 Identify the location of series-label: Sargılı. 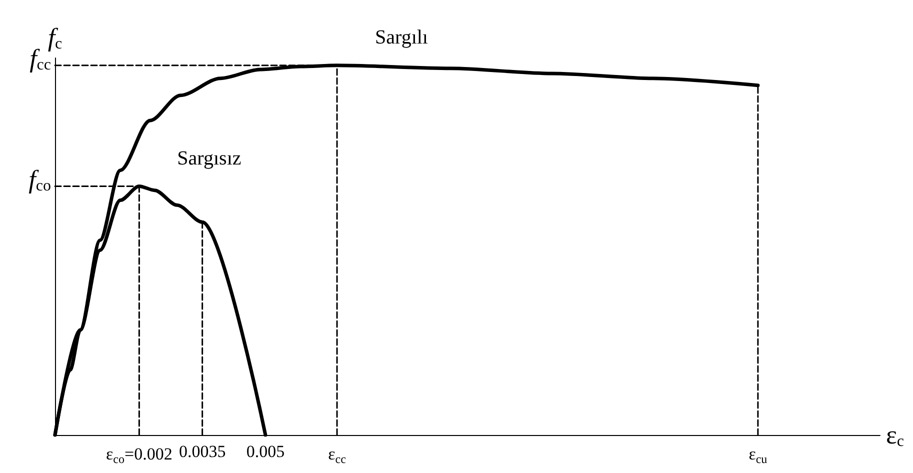
(401, 37).